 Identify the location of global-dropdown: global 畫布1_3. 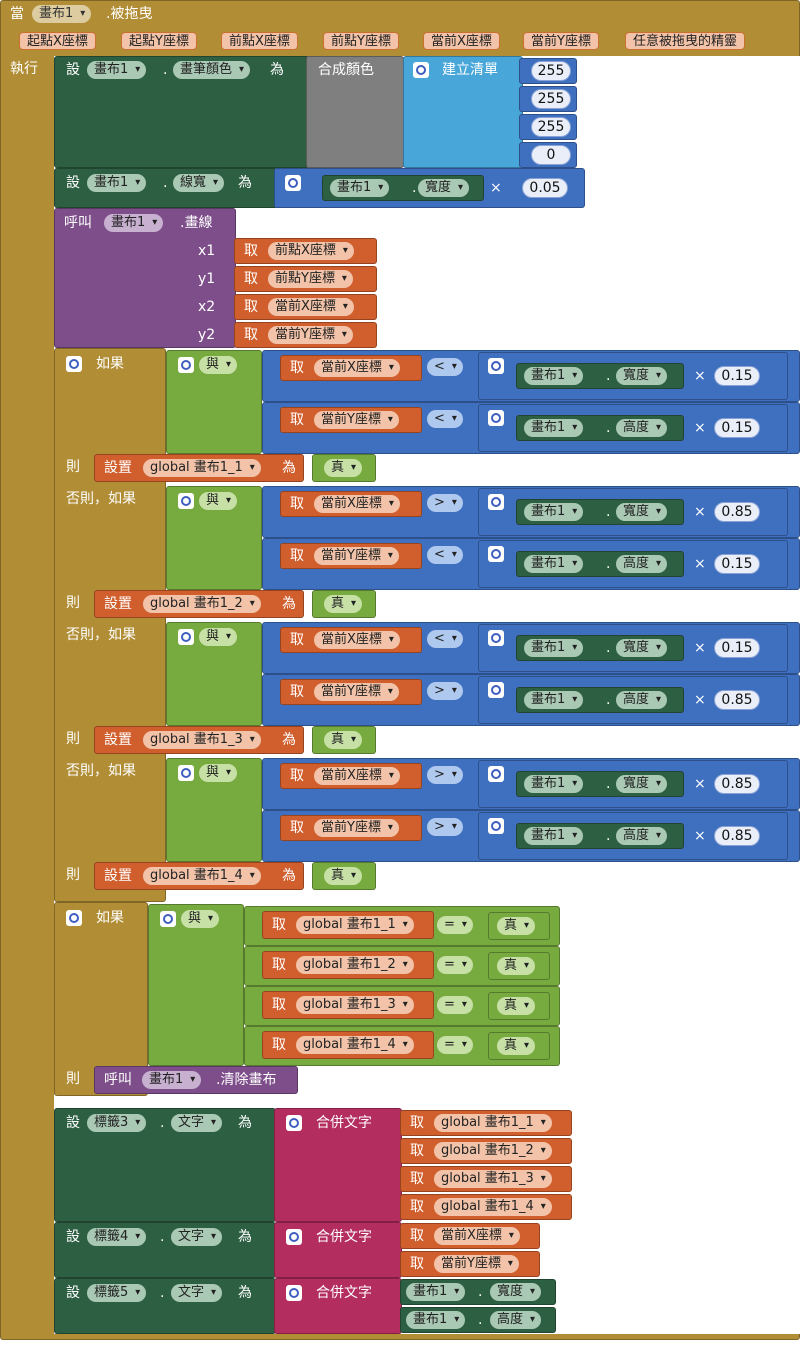
(202, 740).